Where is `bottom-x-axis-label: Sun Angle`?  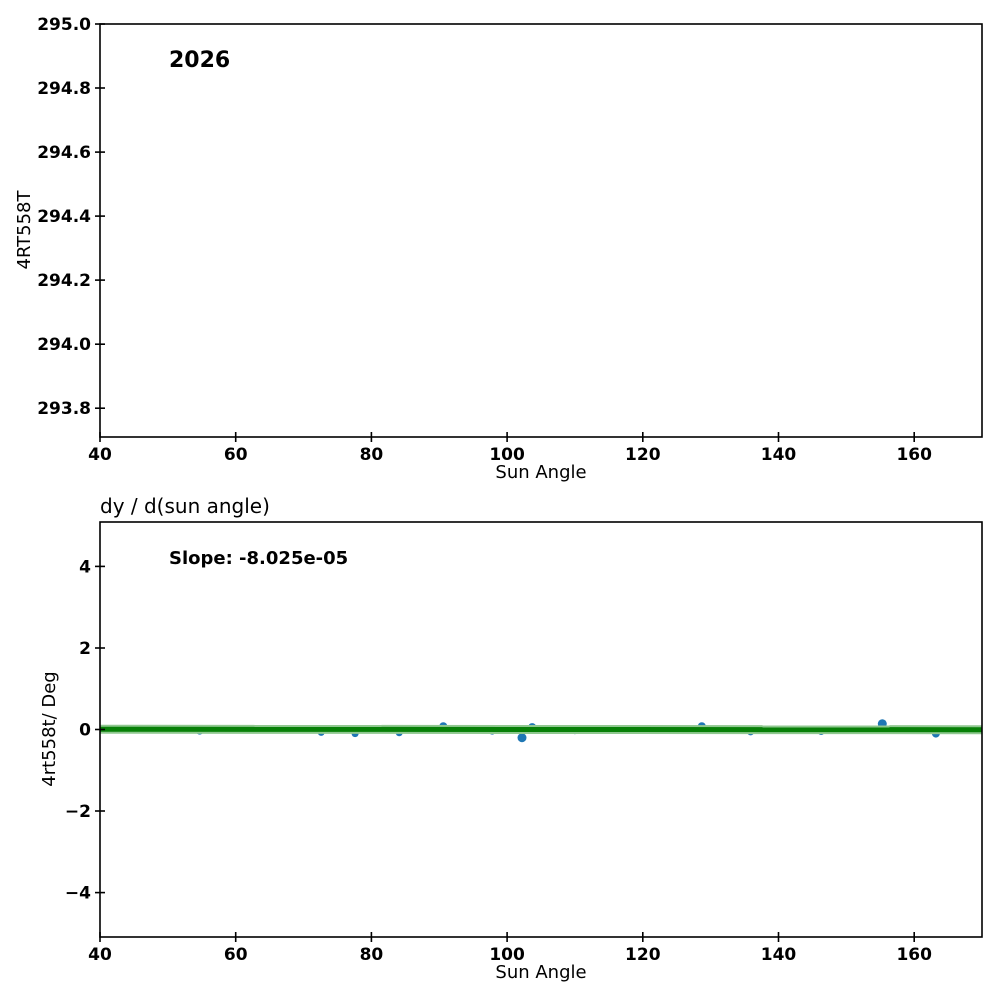
bottom-x-axis-label: Sun Angle is located at coordinates (541, 972).